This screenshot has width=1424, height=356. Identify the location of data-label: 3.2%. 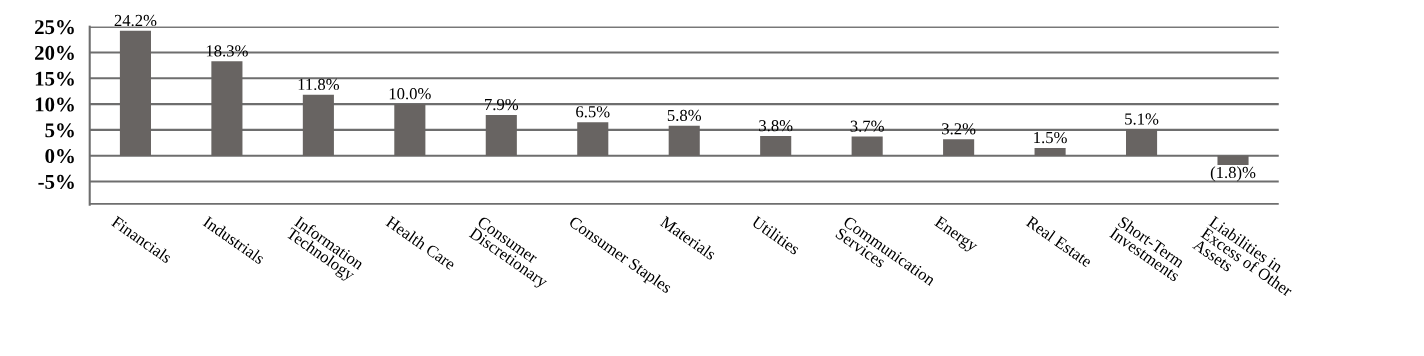
(959, 129).